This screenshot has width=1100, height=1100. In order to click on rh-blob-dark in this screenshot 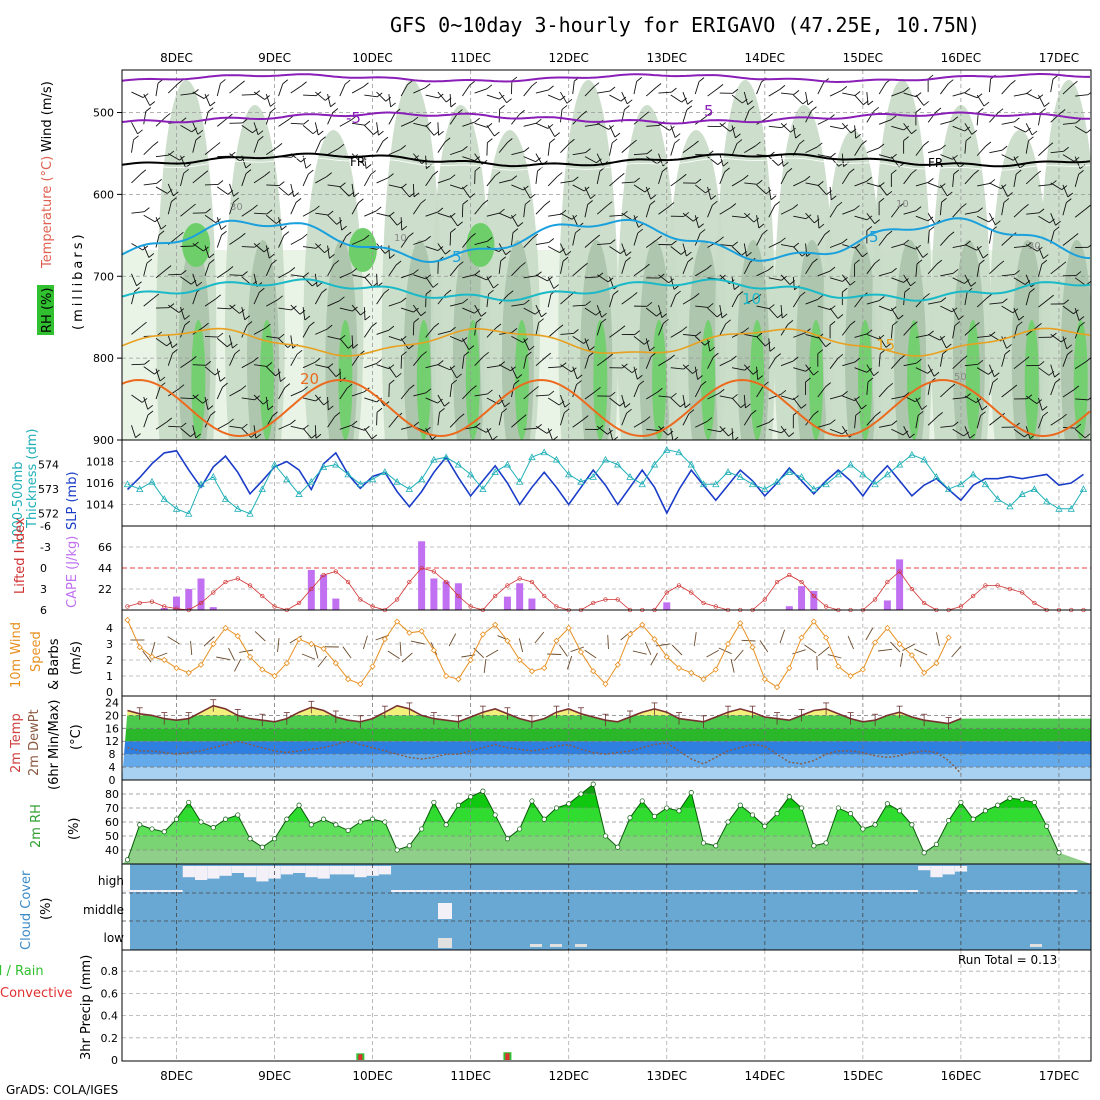, I will do `click(423, 380)`.